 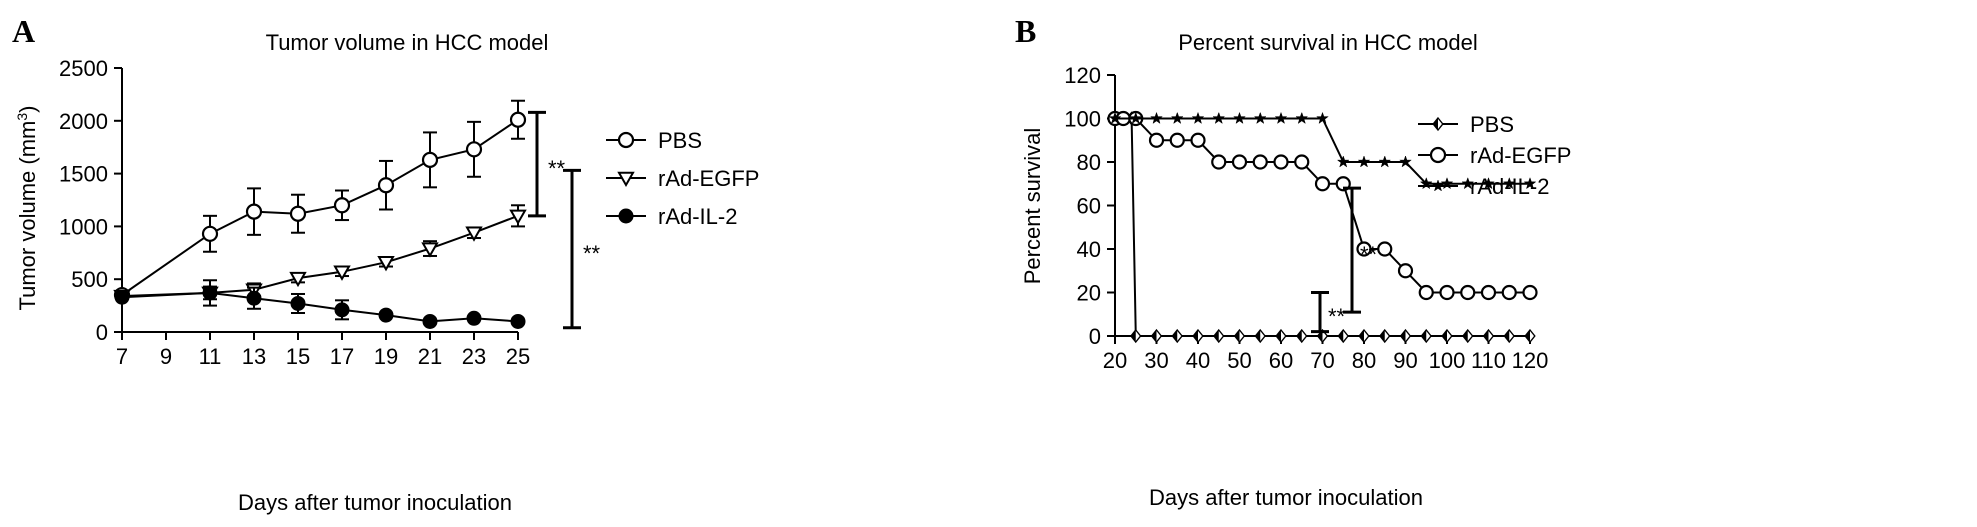 What do you see at coordinates (342, 356) in the screenshot?
I see `panel-a-x-tick-label: 17` at bounding box center [342, 356].